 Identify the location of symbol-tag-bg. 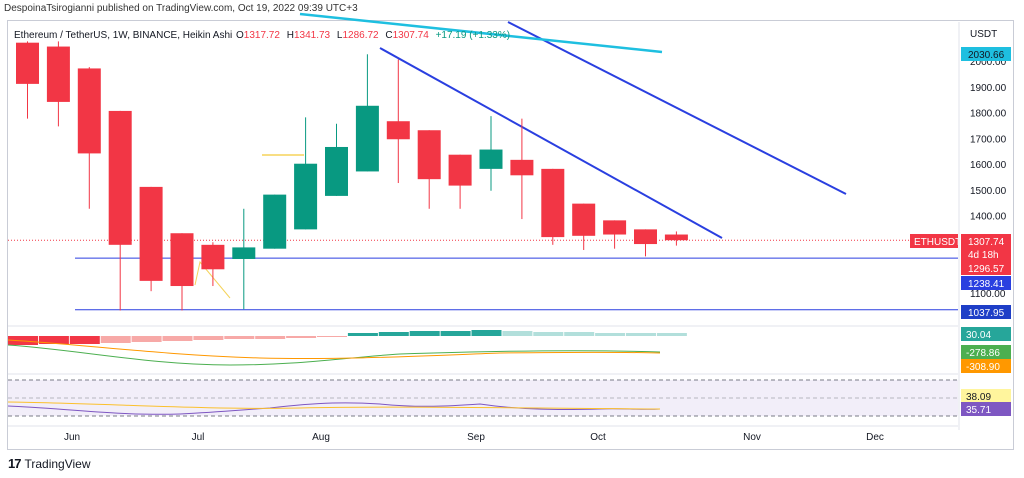
(934, 241).